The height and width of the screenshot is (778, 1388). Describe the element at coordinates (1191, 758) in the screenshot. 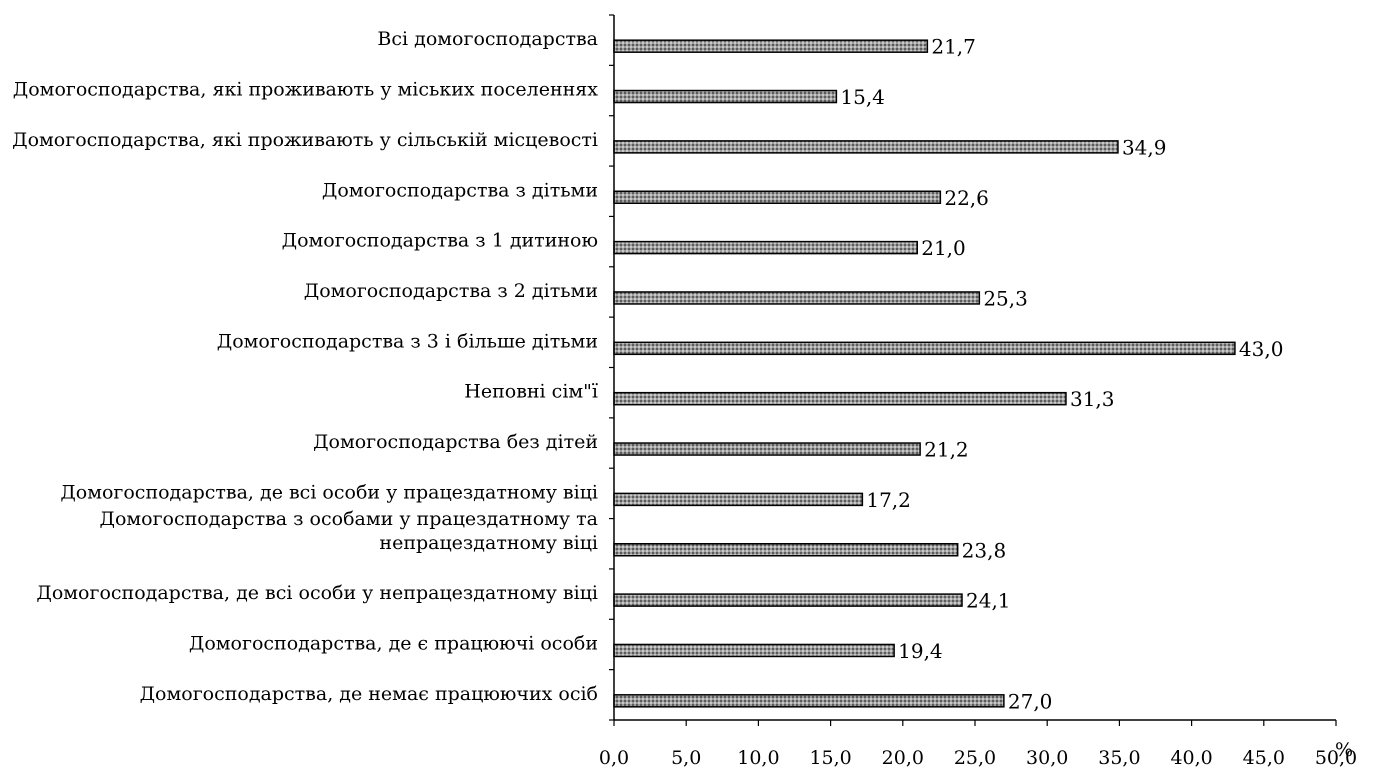

I see `x-tick-label: 40,0` at that location.